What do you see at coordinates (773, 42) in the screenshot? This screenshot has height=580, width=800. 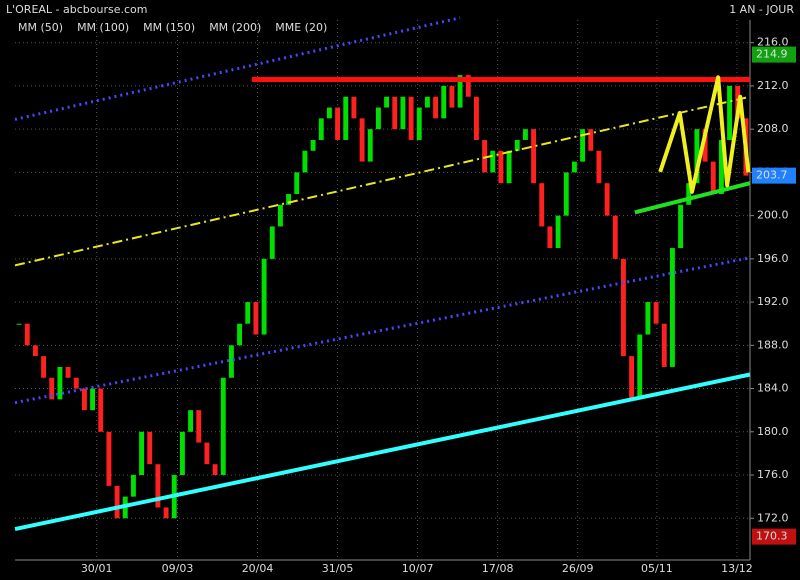 I see `y-tick-label: 216.0` at bounding box center [773, 42].